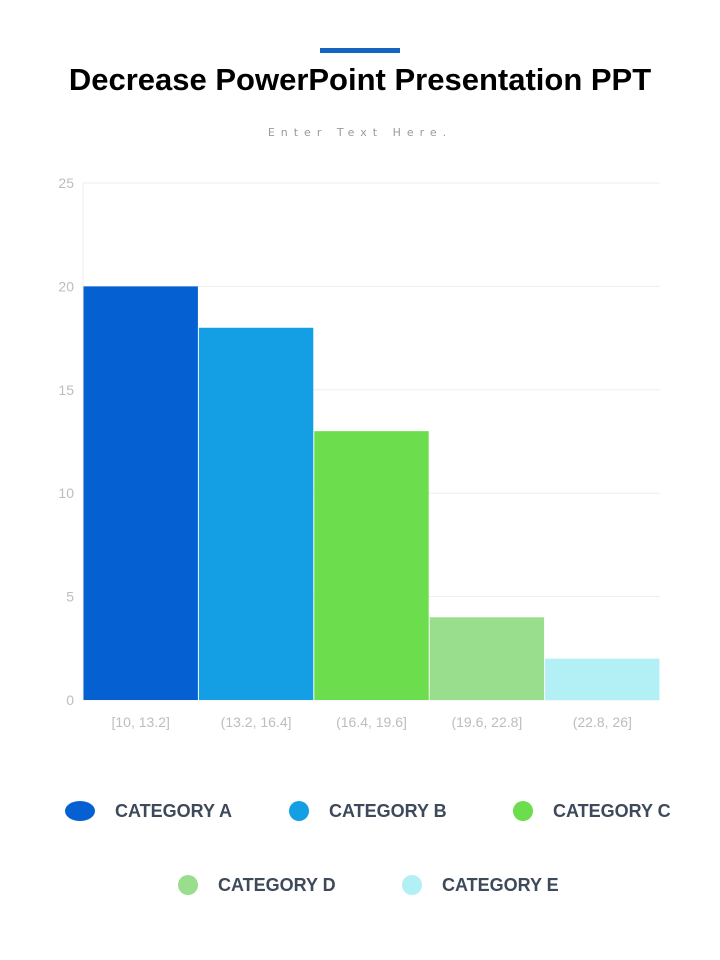 Image resolution: width=720 pixels, height=960 pixels. I want to click on legend-item-c: CATEGORY C, so click(592, 811).